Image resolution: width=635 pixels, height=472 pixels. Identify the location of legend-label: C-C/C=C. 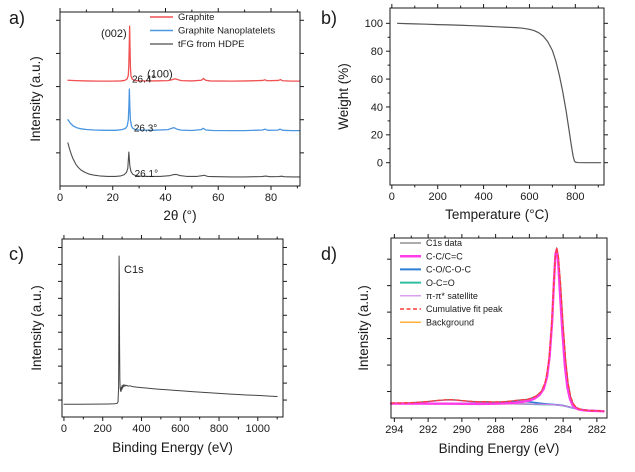
(444, 256).